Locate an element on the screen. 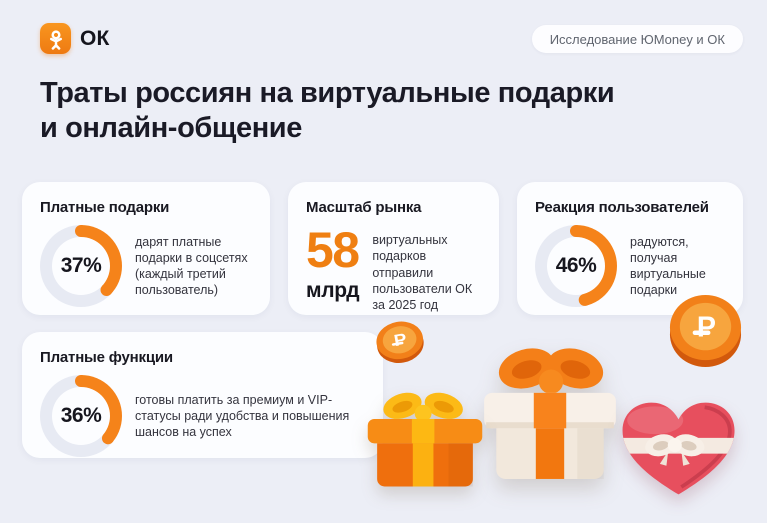  card-paid-features-title: Платные функции is located at coordinates (106, 357).